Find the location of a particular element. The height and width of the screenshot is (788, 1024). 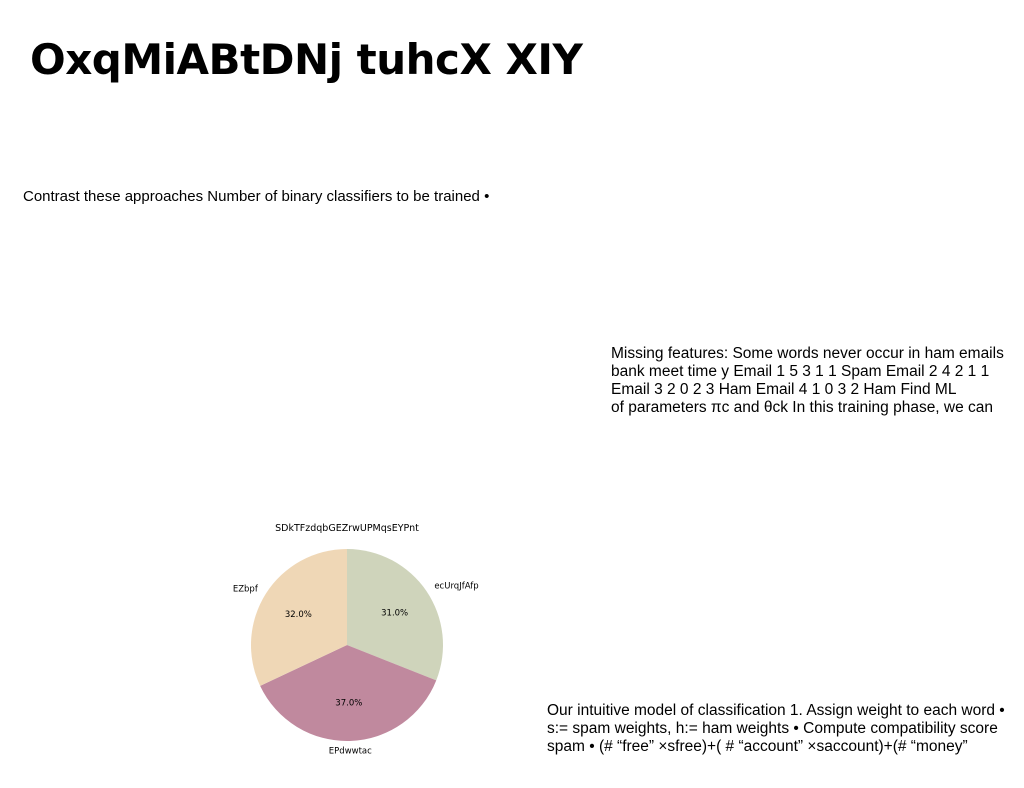

pie-slice-category-label: EPdwwtac is located at coordinates (350, 752).